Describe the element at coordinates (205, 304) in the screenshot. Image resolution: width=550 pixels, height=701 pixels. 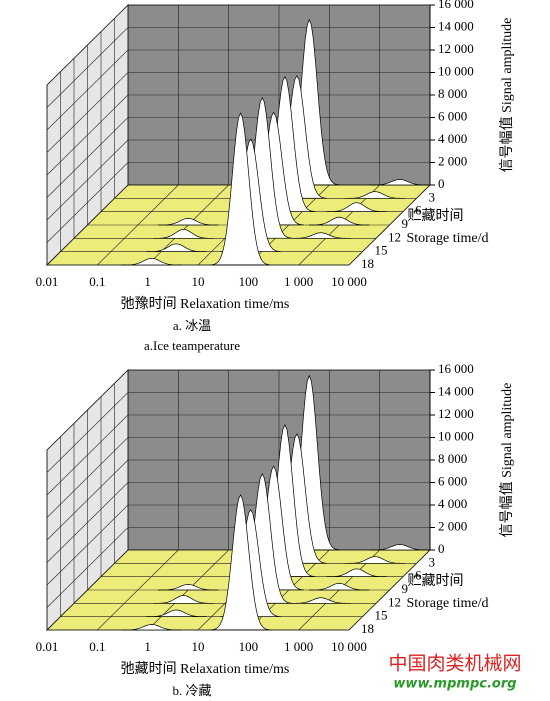
I see `x-axis-label: 弛豫时间 Relaxation time/ms` at that location.